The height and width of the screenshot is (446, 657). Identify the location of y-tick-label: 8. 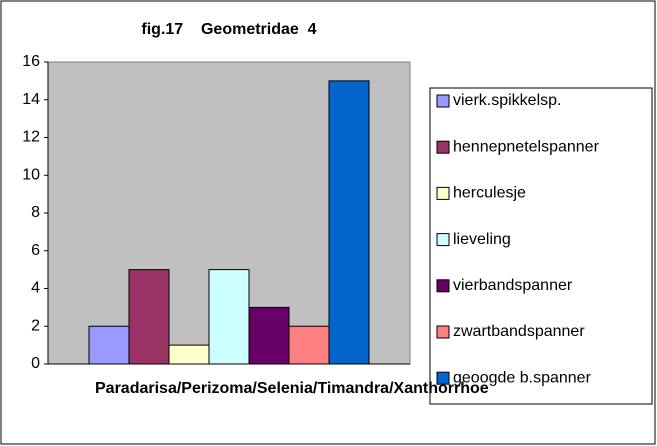
(35, 212).